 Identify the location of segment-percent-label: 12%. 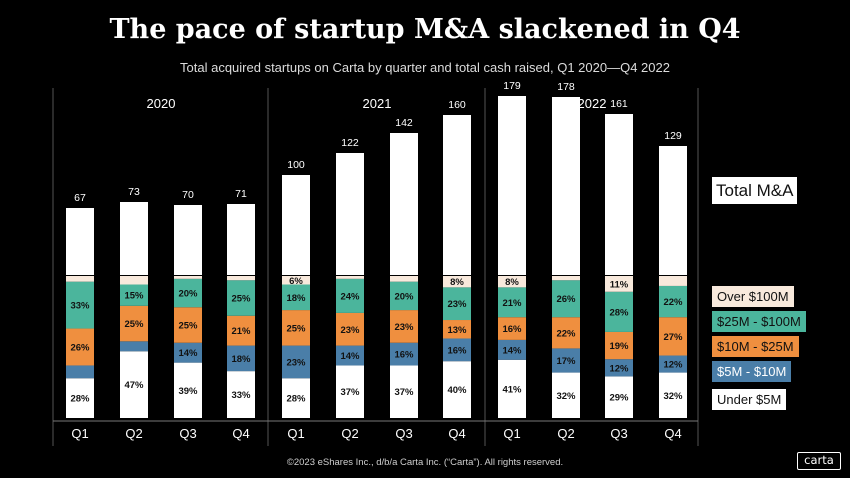
(673, 365).